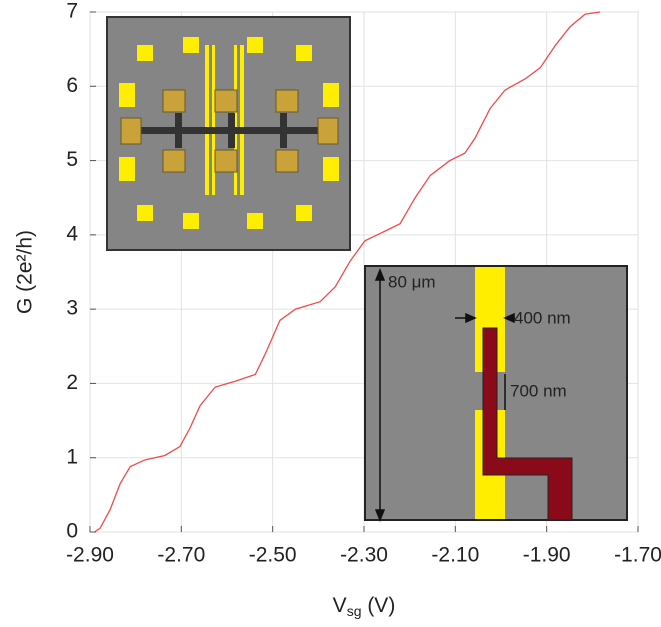 The height and width of the screenshot is (627, 661). What do you see at coordinates (354, 611) in the screenshot?
I see `x-label-sub: sg` at bounding box center [354, 611].